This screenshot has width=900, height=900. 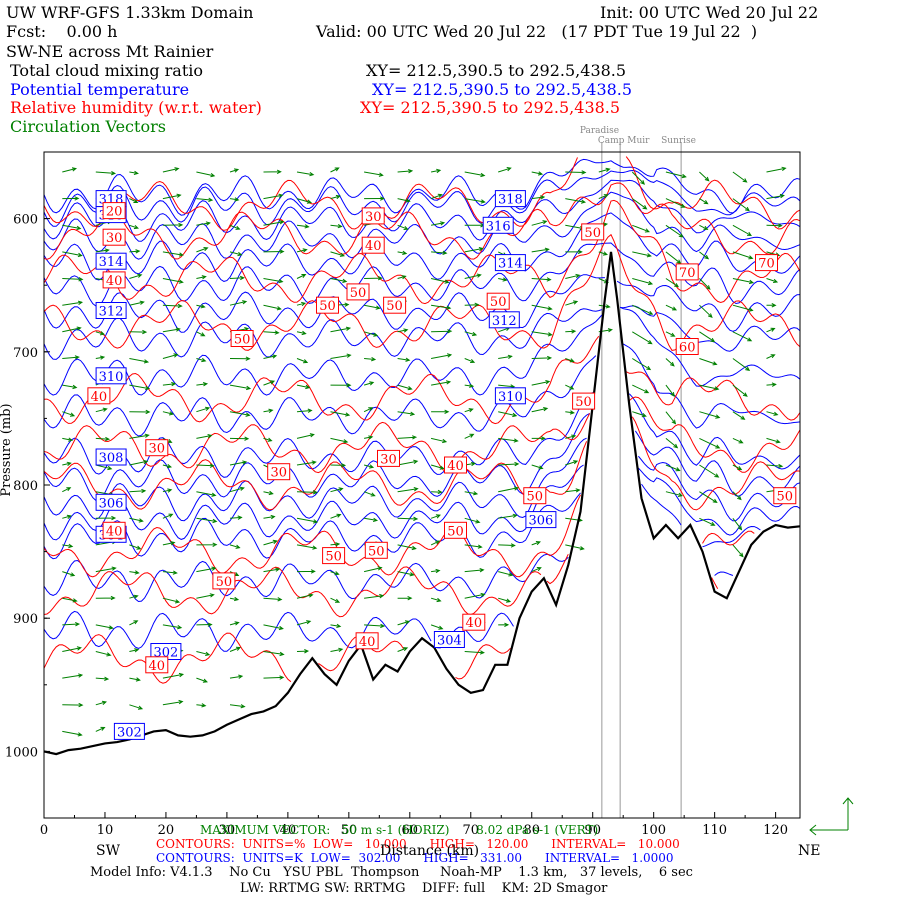 I want to click on rh-contour-label-22: 40, so click(x=114, y=531).